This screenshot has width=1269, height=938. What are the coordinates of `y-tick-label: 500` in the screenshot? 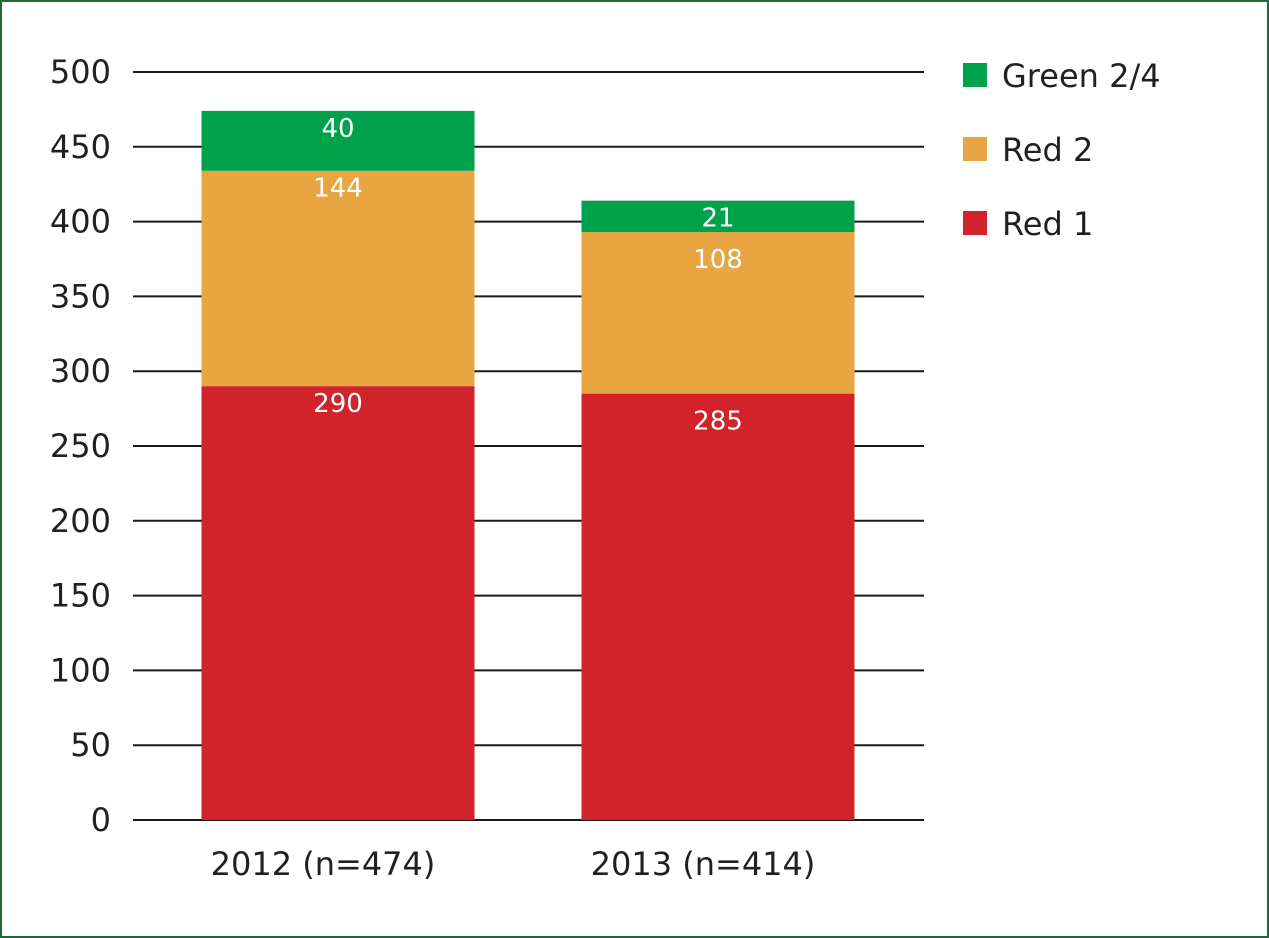 It's located at (80, 72).